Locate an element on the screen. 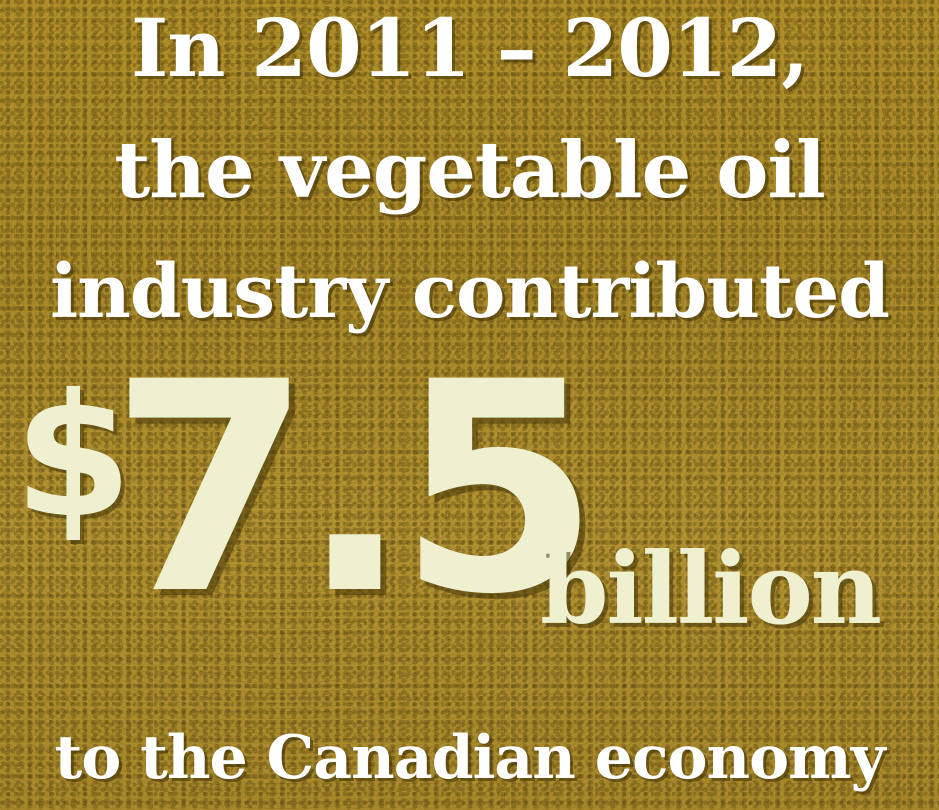 Image resolution: width=939 pixels, height=810 pixels. currency-symbol: $ is located at coordinates (73, 457).